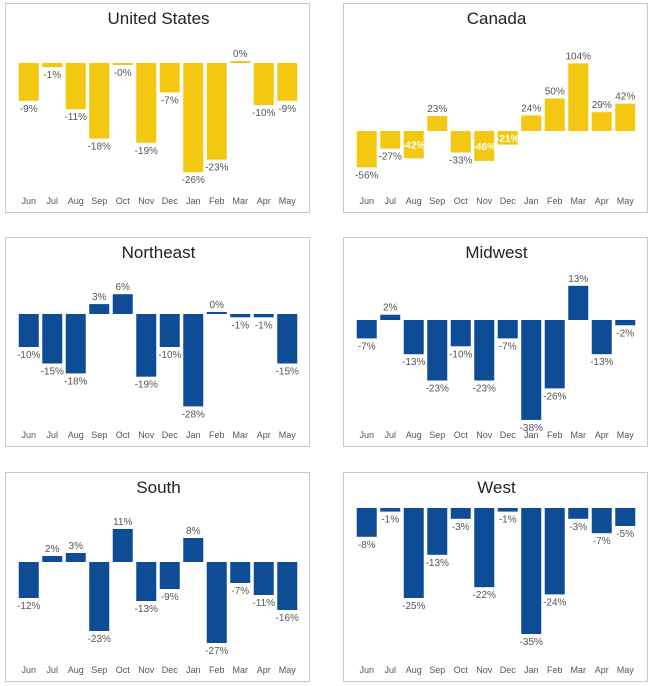 The image size is (652, 686). I want to click on data-label-feb: -23%, so click(216, 168).